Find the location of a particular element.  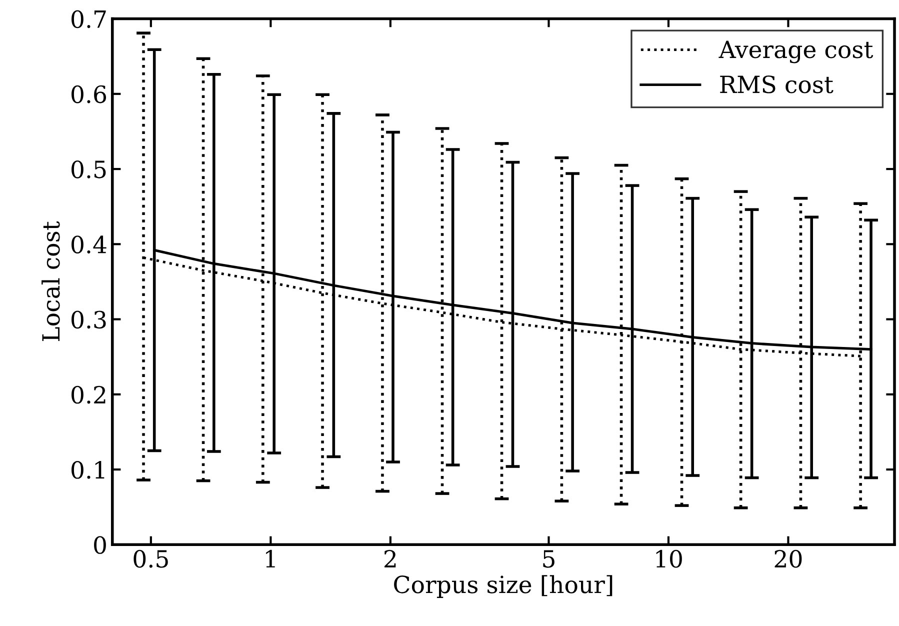

x-tick-label: 2 is located at coordinates (390, 559).